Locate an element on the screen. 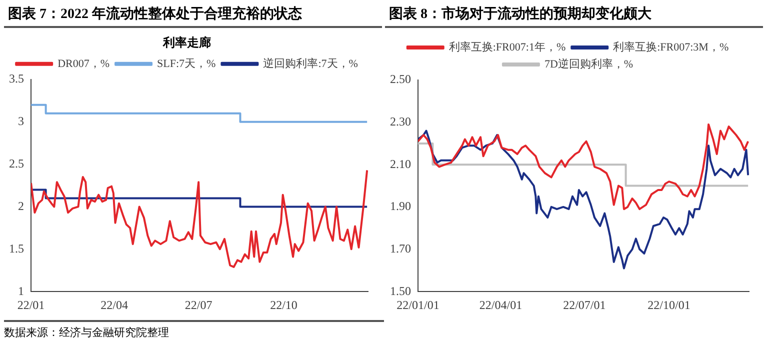 The width and height of the screenshot is (767, 343). x-tick-label: 22/10/01 is located at coordinates (669, 305).